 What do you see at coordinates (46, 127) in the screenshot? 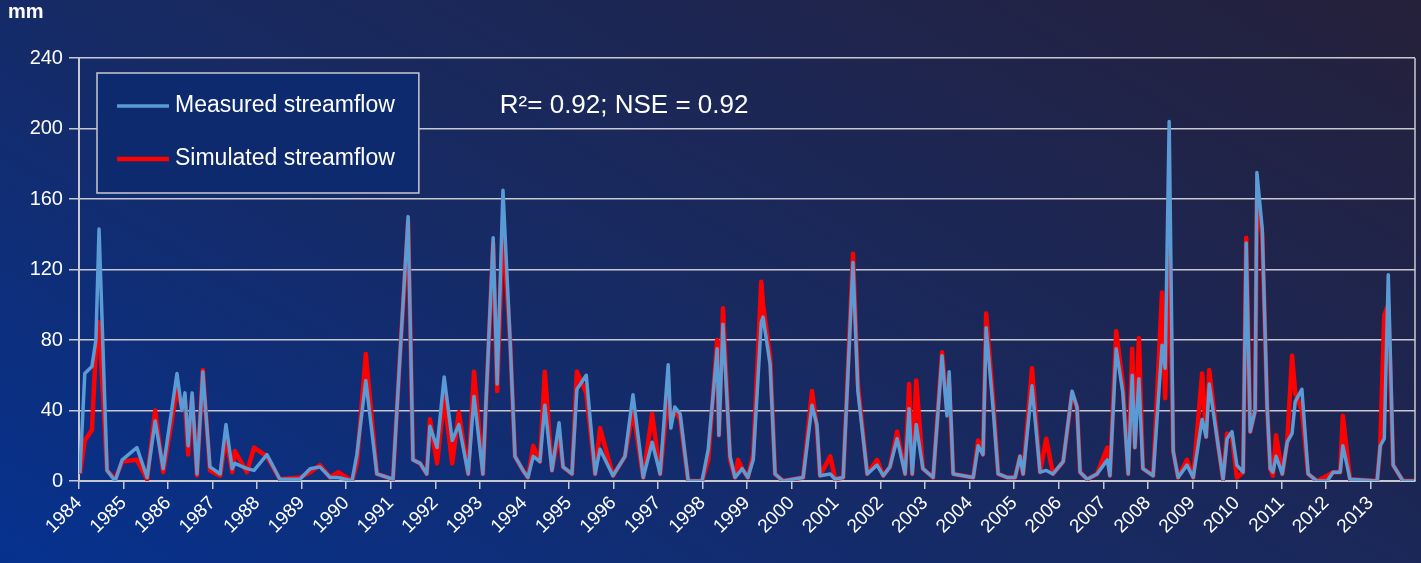
I see `y-tick-label: 200` at bounding box center [46, 127].